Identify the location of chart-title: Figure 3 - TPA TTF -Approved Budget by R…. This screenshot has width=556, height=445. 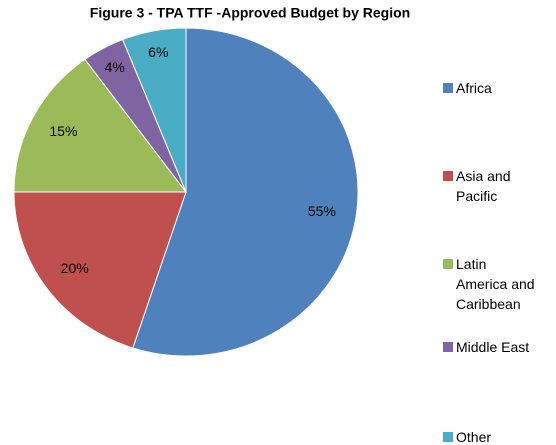
(250, 13).